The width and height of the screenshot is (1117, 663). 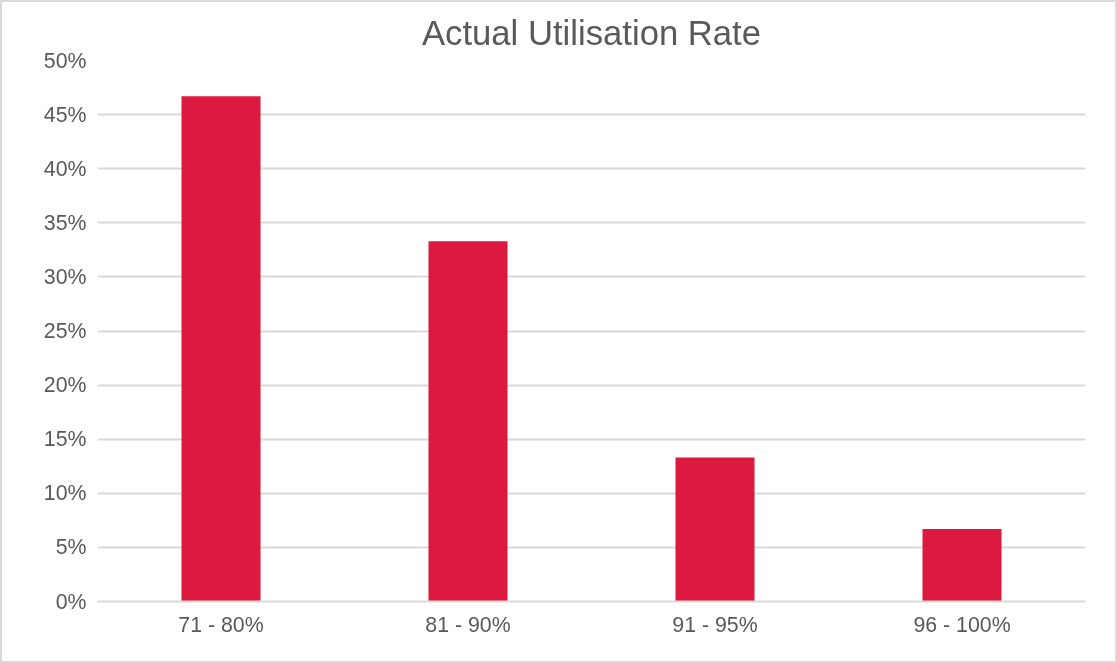 What do you see at coordinates (962, 624) in the screenshot?
I see `x-tick-label: 96 - 100%` at bounding box center [962, 624].